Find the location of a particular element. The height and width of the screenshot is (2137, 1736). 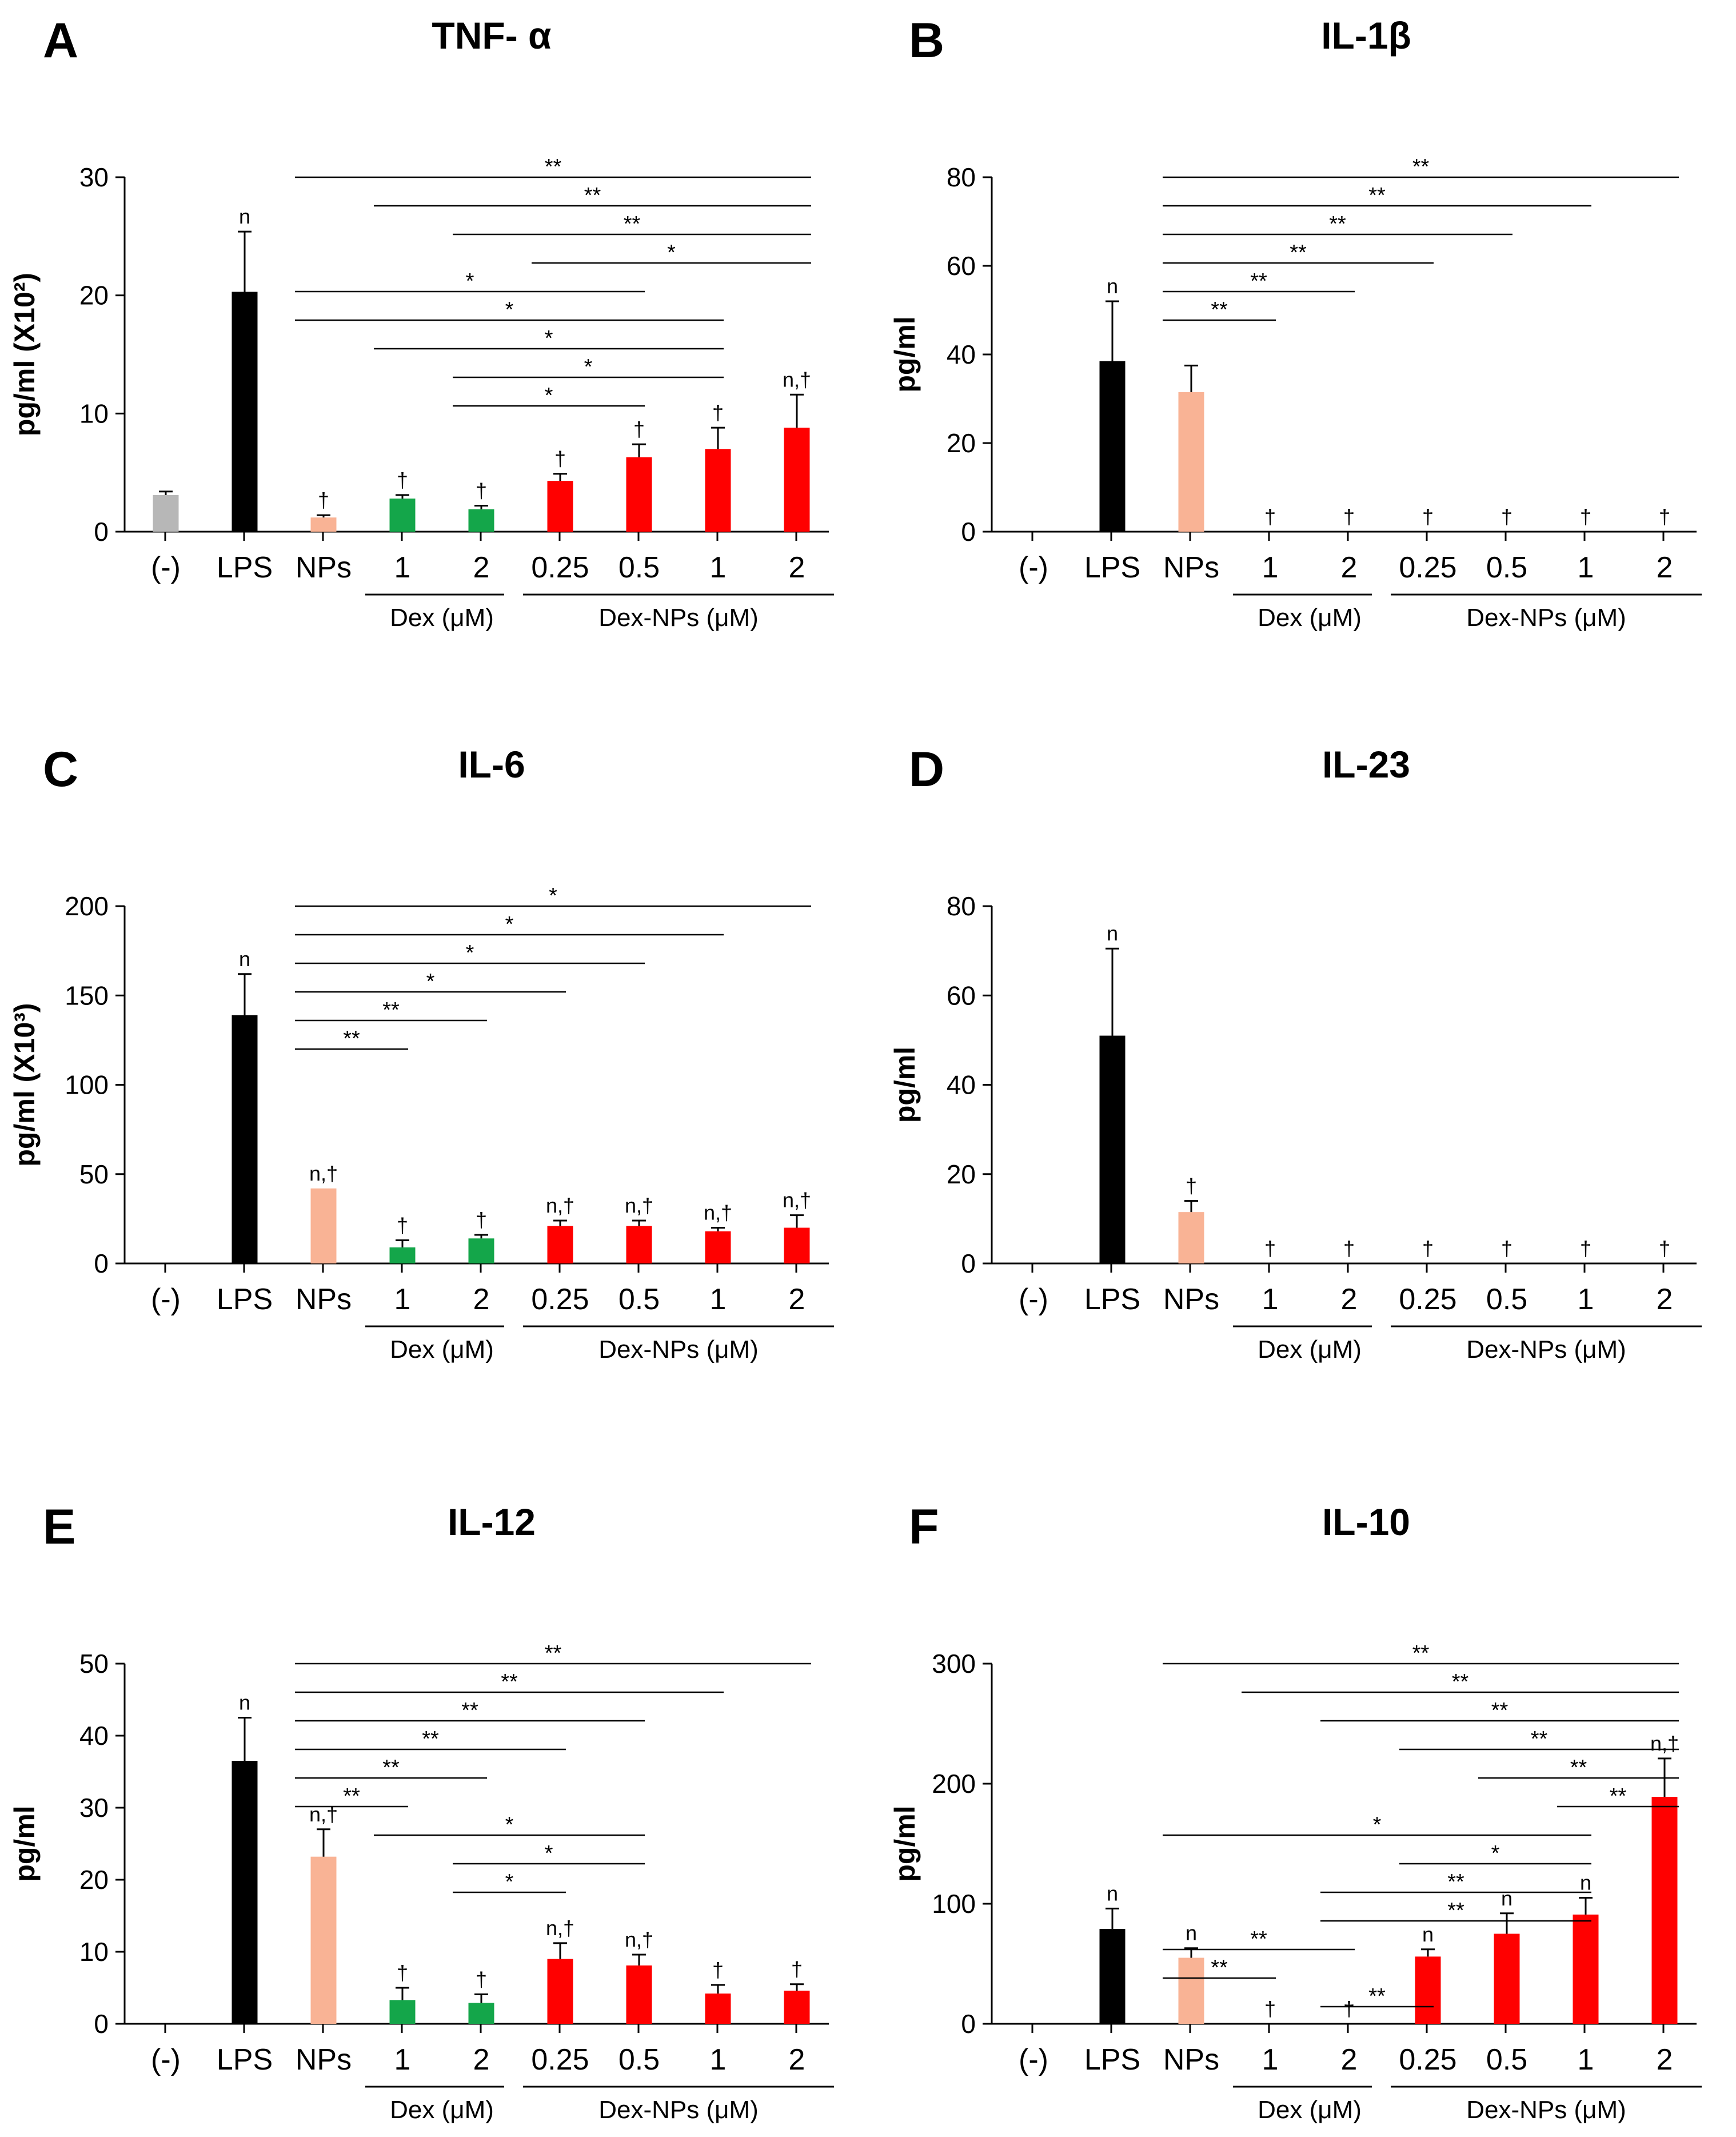

y-tick-label: 80 is located at coordinates (961, 906).